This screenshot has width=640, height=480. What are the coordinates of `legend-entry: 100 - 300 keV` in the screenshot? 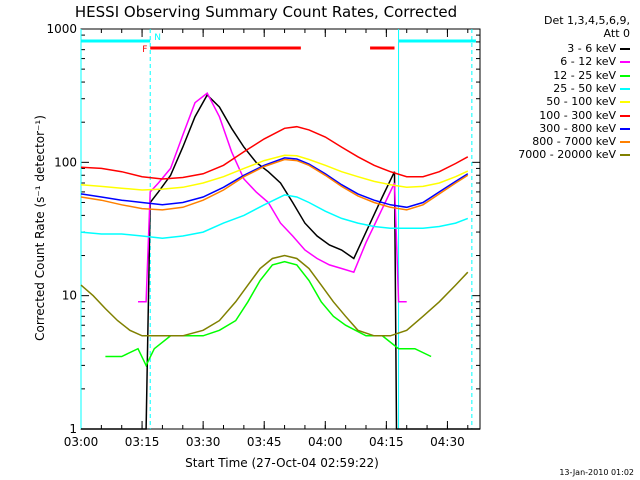 It's located at (584, 115).